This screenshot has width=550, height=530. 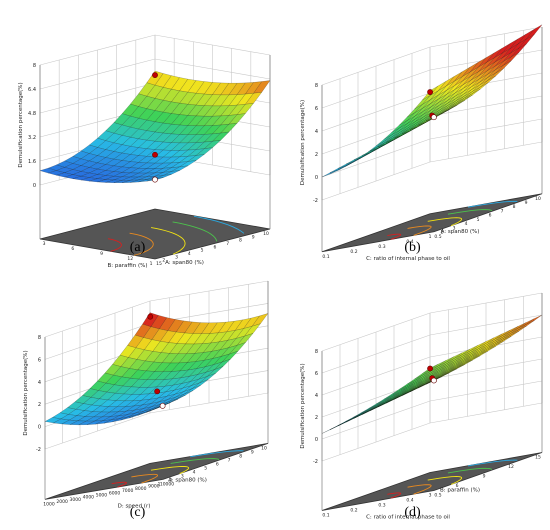 What do you see at coordinates (408, 259) in the screenshot?
I see `y-axis-label: C: ratio of internal phase to oil` at bounding box center [408, 259].